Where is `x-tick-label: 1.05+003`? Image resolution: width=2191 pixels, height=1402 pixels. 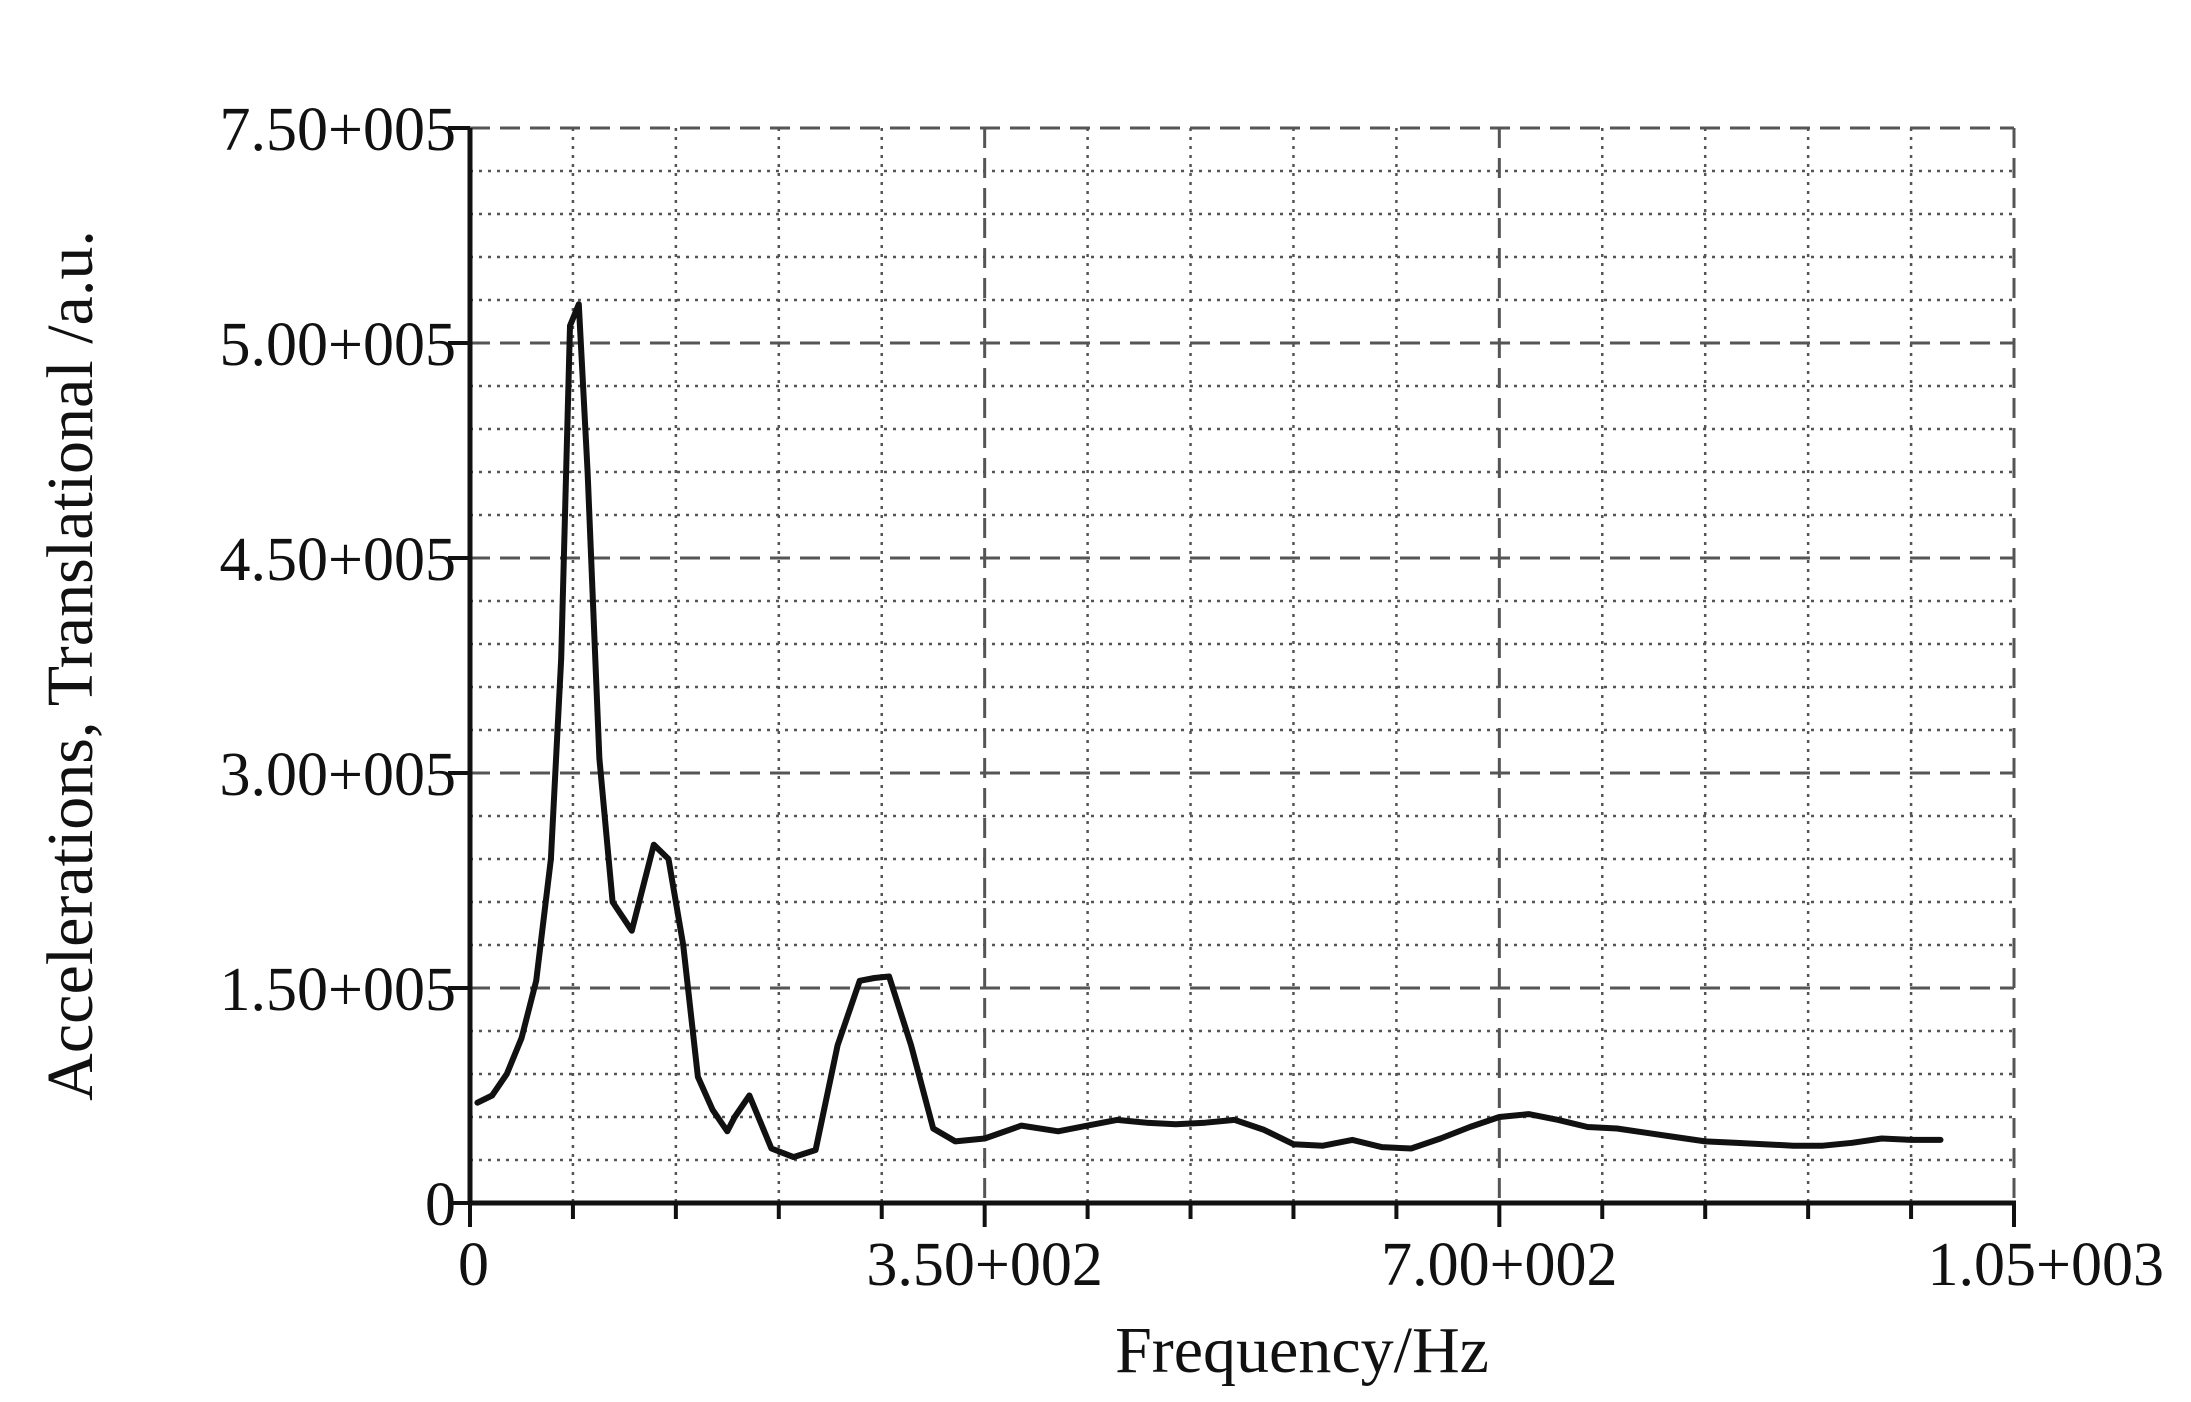 x-tick-label: 1.05+003 is located at coordinates (2046, 1265).